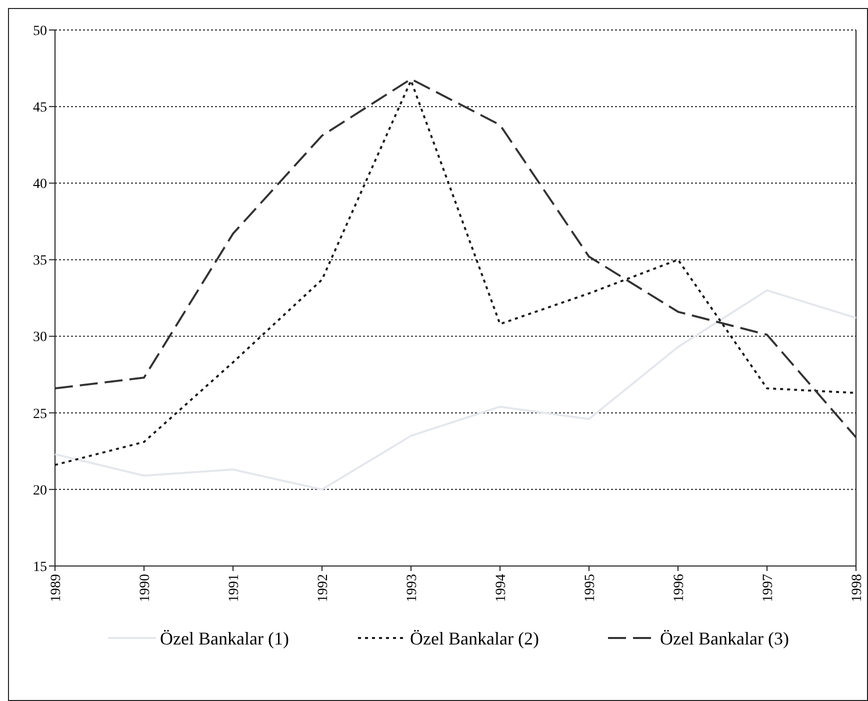 The height and width of the screenshot is (701, 868). What do you see at coordinates (40, 31) in the screenshot?
I see `y-tick-label: 50` at bounding box center [40, 31].